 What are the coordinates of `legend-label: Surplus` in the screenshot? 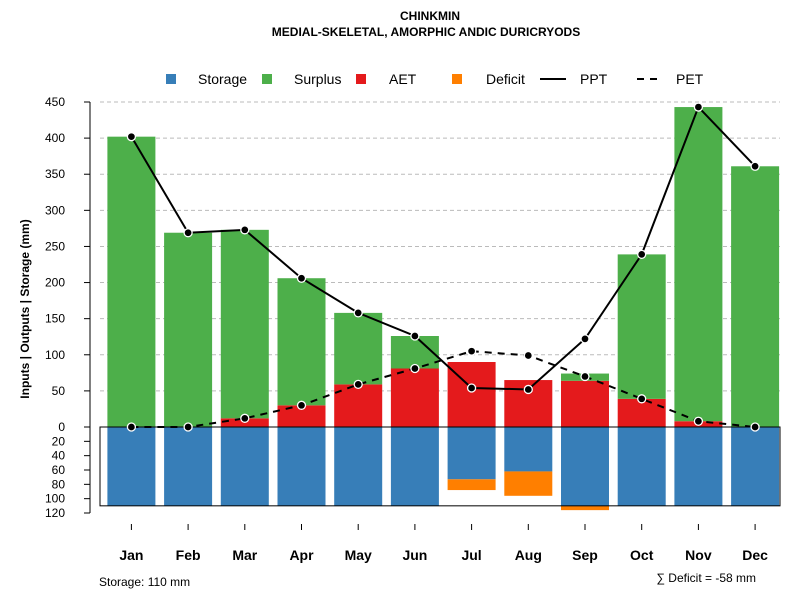 It's located at (317, 79).